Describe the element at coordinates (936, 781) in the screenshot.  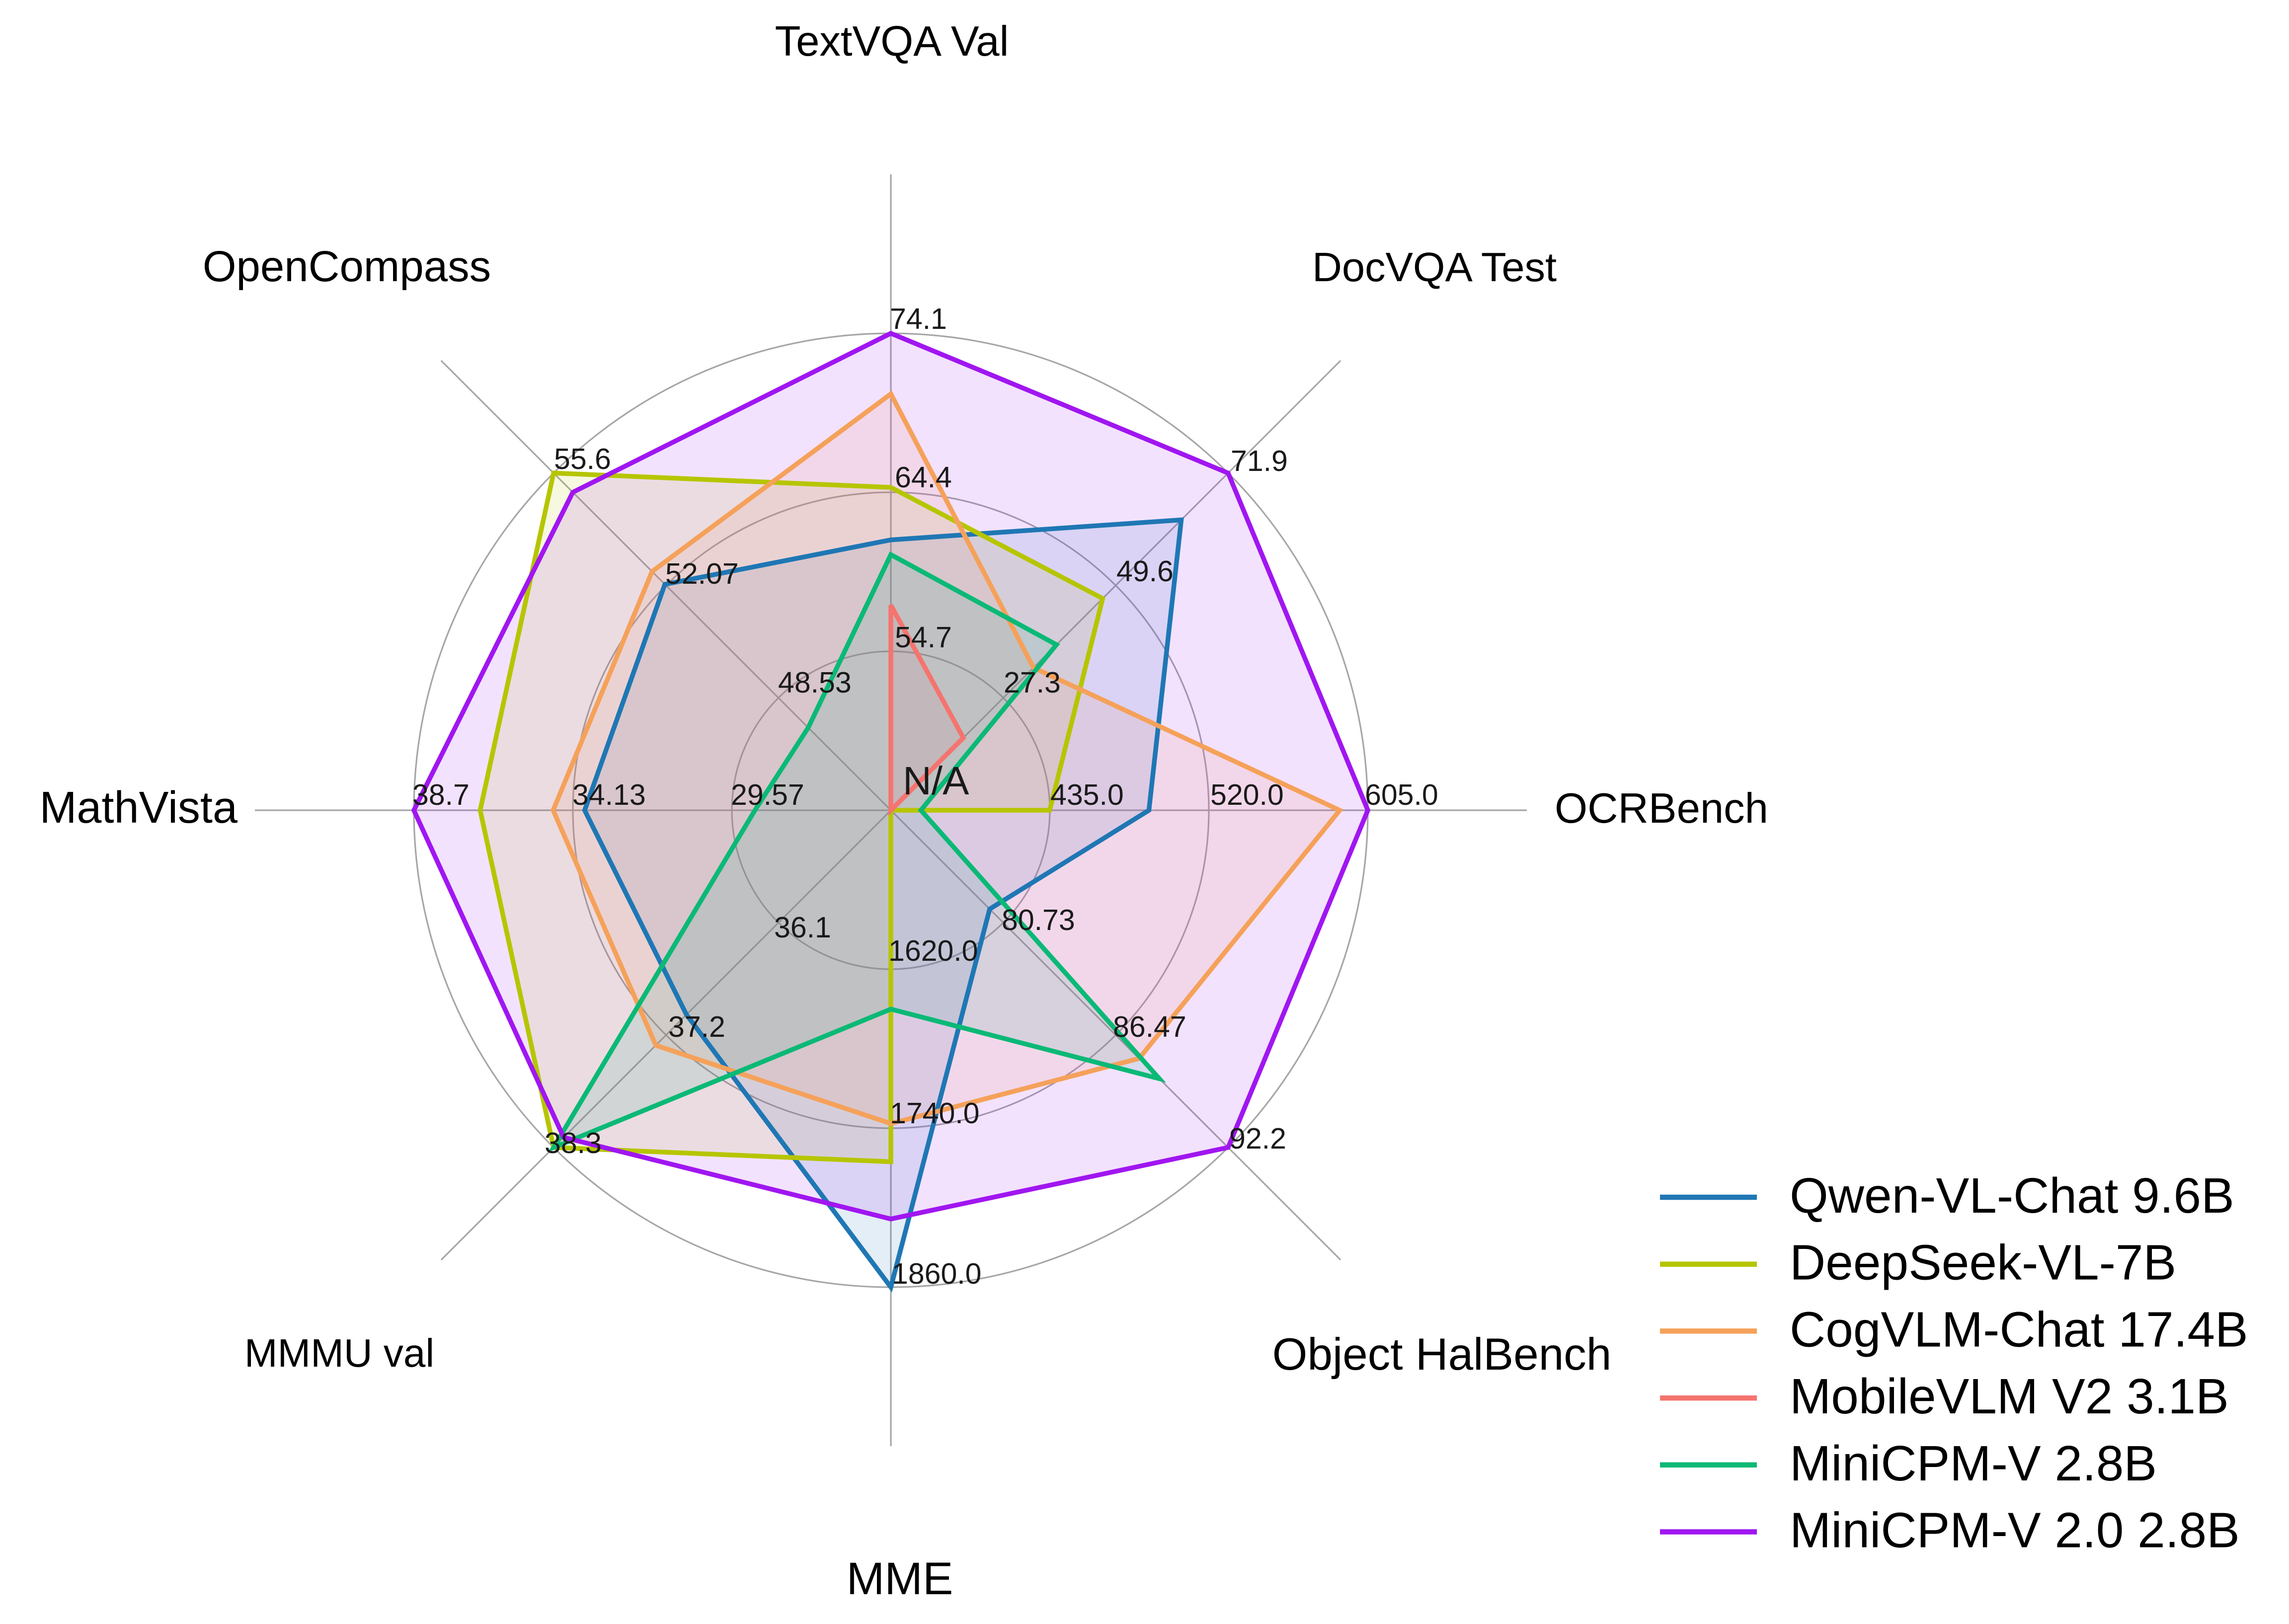
I see `svg-text: N/A` at that location.